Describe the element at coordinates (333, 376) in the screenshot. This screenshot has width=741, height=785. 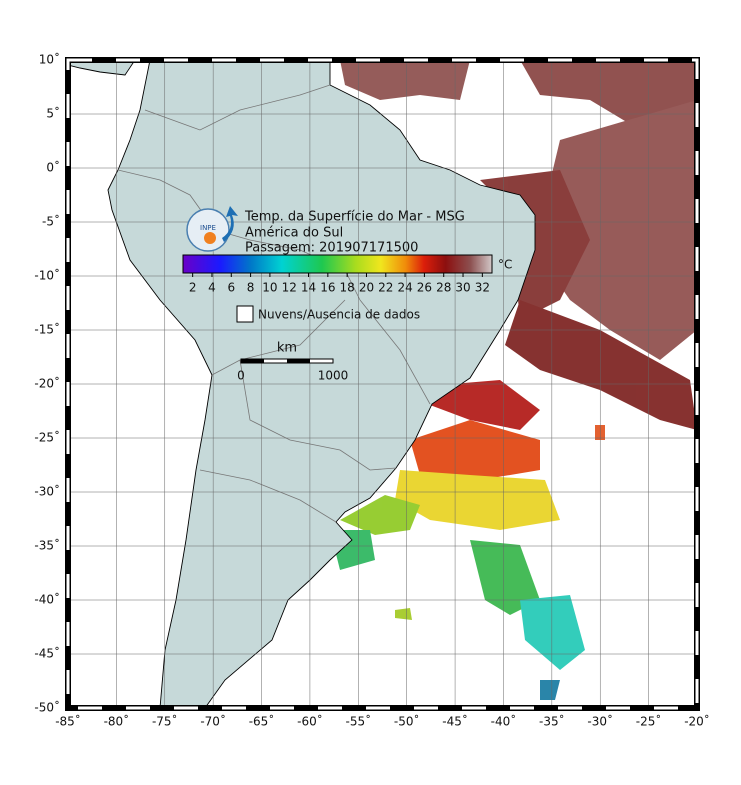
I see `scale-label: 1000` at that location.